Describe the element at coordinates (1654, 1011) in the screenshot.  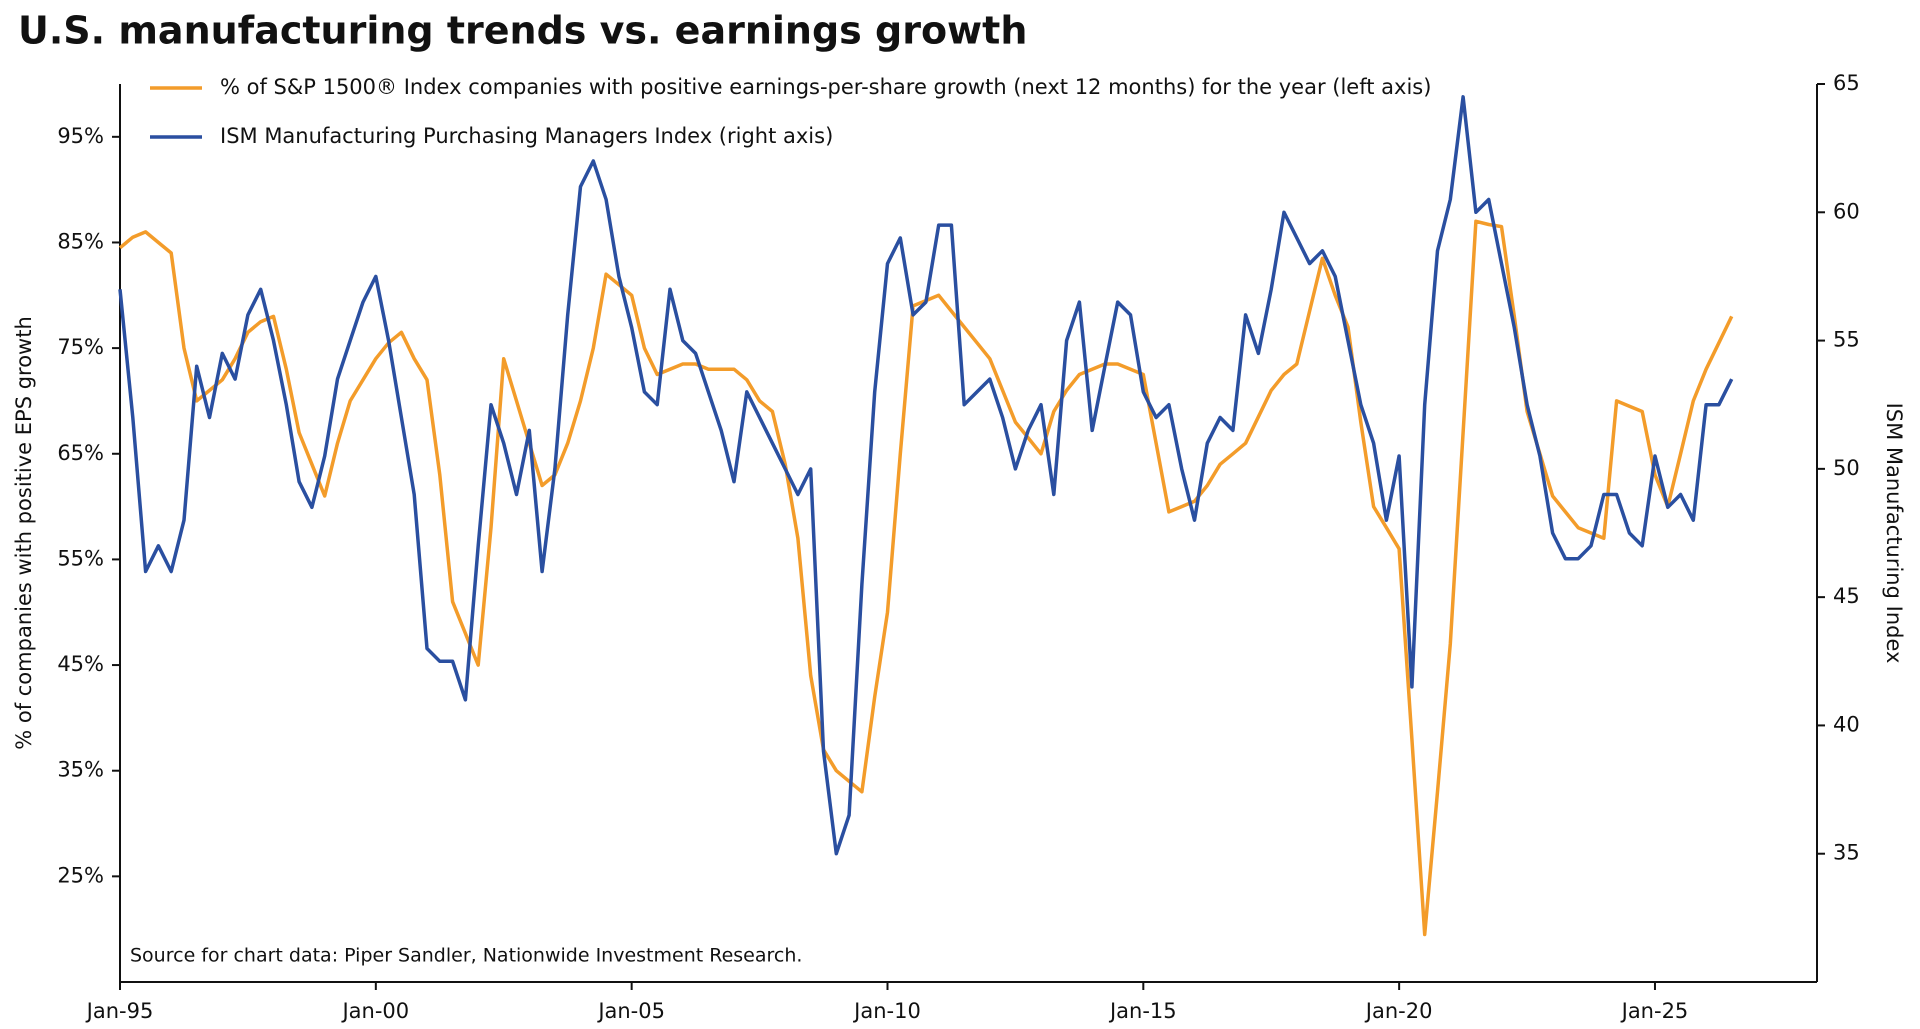
I see `x-tick-label: Jan-25` at that location.